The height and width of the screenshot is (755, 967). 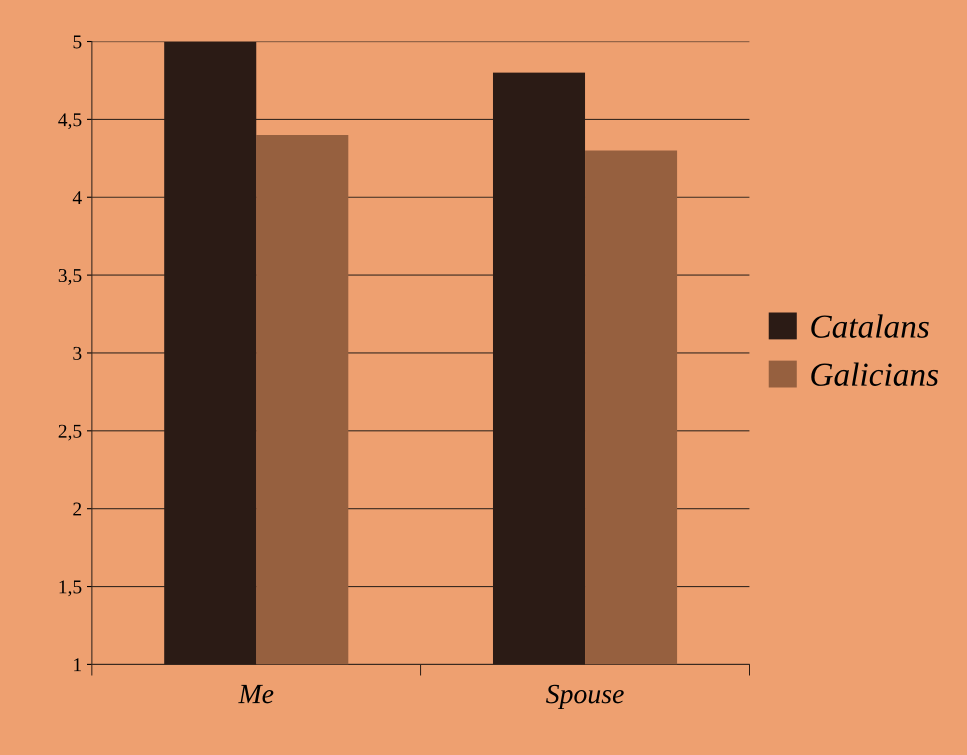 I want to click on x-tick-label: Spouse, so click(x=585, y=697).